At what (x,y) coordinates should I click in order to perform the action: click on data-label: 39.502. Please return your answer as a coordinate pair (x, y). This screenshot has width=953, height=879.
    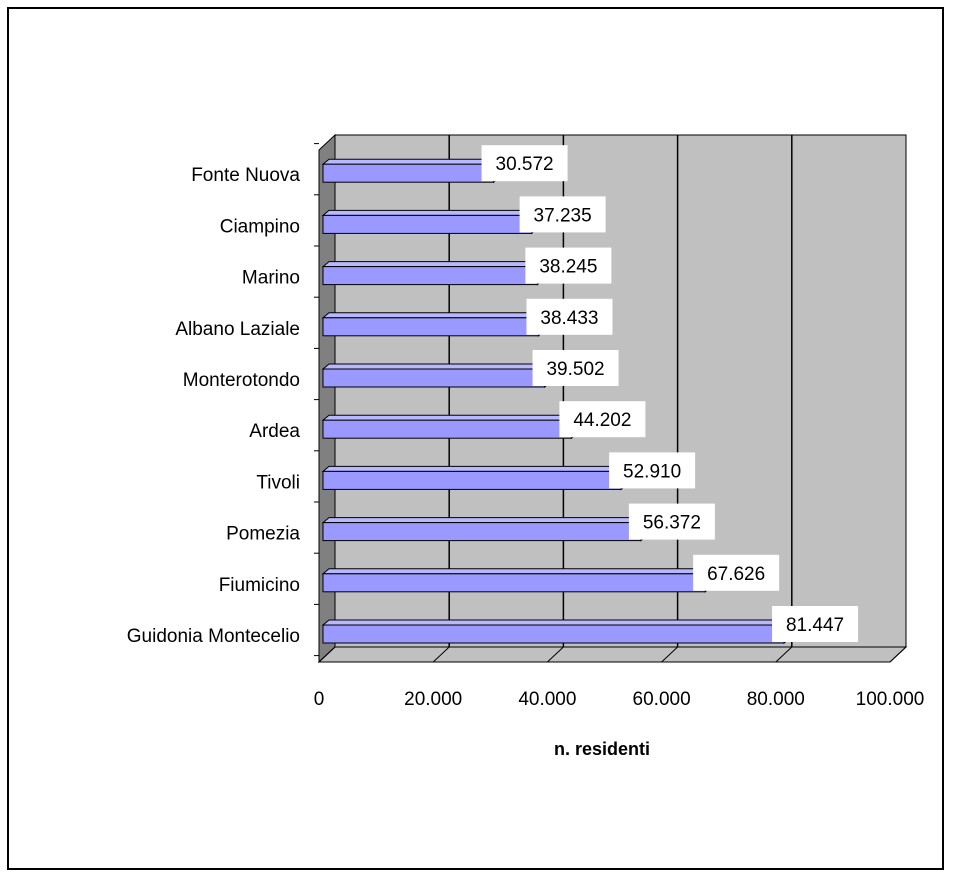
    Looking at the image, I should click on (575, 369).